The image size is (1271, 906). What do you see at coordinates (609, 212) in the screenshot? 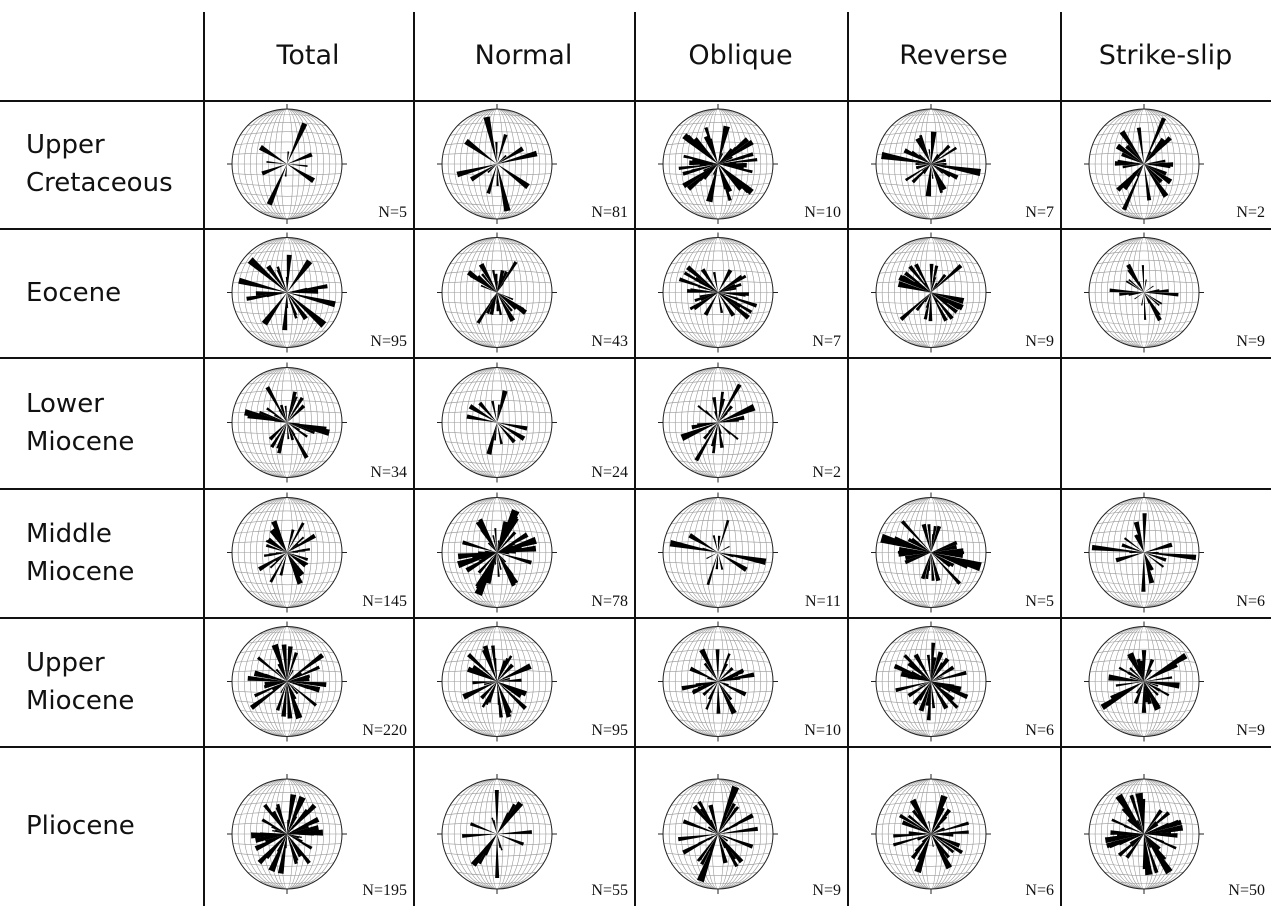
I see `sample-count: N=81` at bounding box center [609, 212].